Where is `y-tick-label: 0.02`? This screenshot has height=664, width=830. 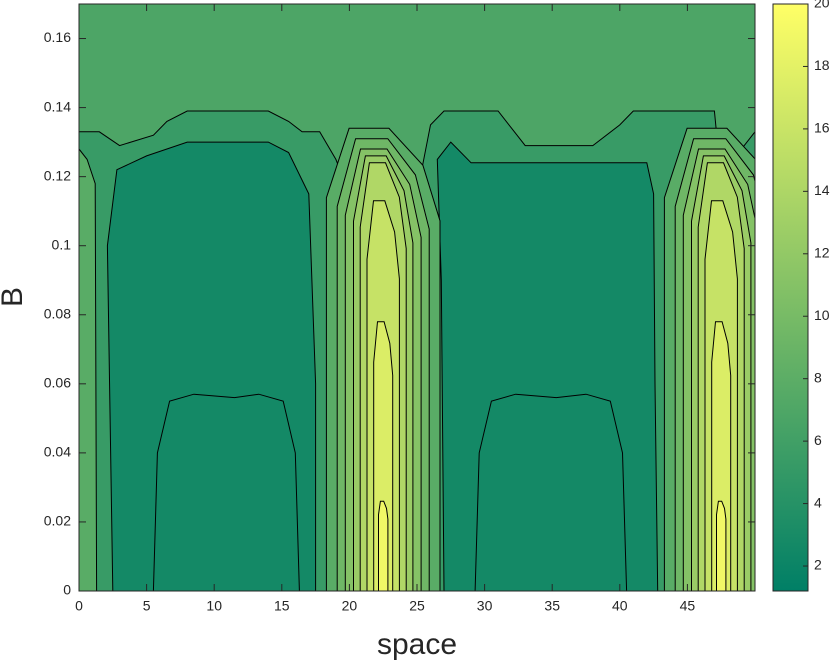
y-tick-label: 0.02 is located at coordinates (57, 521).